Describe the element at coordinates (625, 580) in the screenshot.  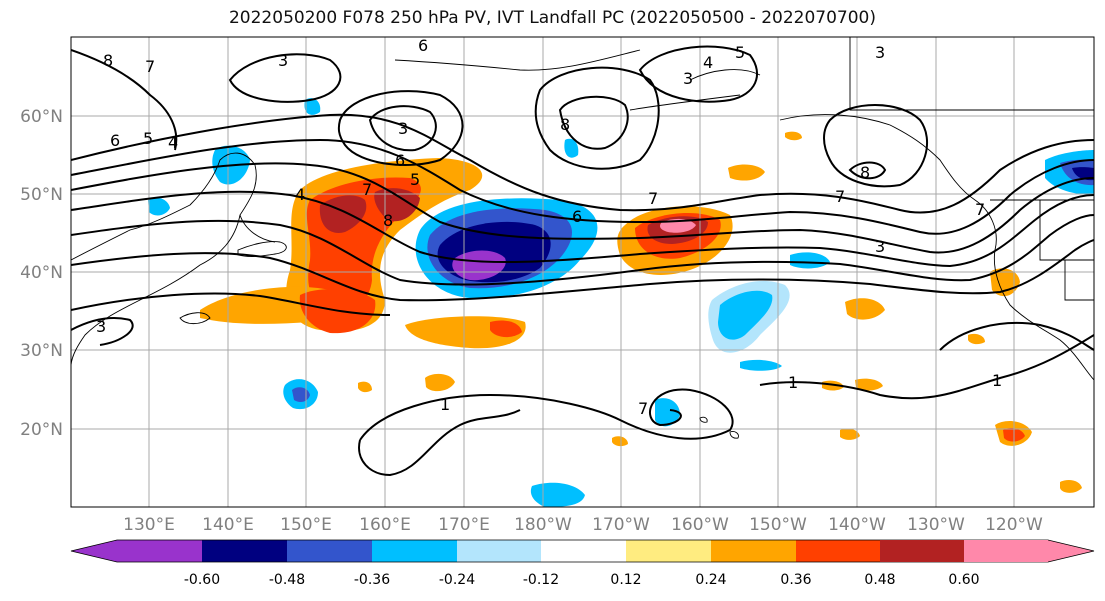
I see `colorbar-tick-label: 0.12` at that location.